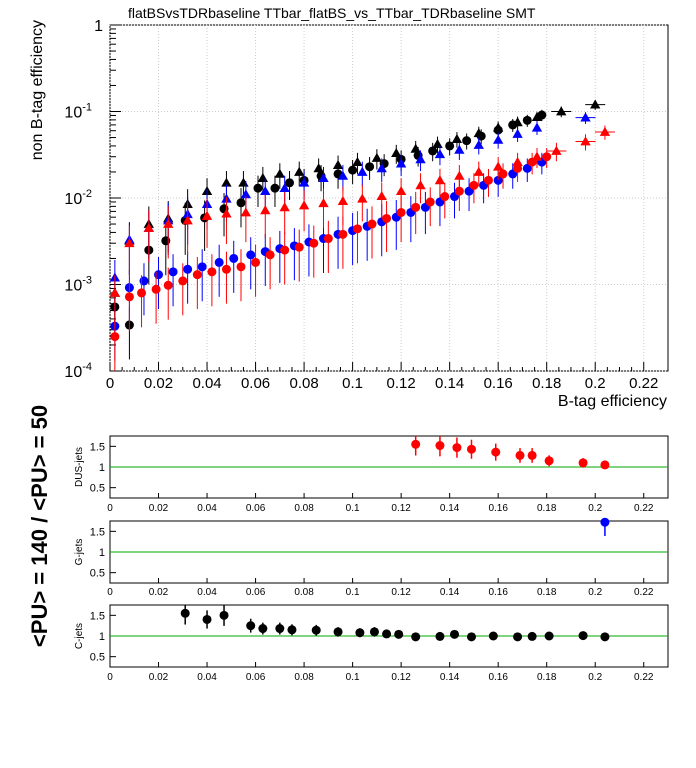 Image resolution: width=696 pixels, height=768 pixels. I want to click on x-tick-label: 0.14, so click(450, 677).